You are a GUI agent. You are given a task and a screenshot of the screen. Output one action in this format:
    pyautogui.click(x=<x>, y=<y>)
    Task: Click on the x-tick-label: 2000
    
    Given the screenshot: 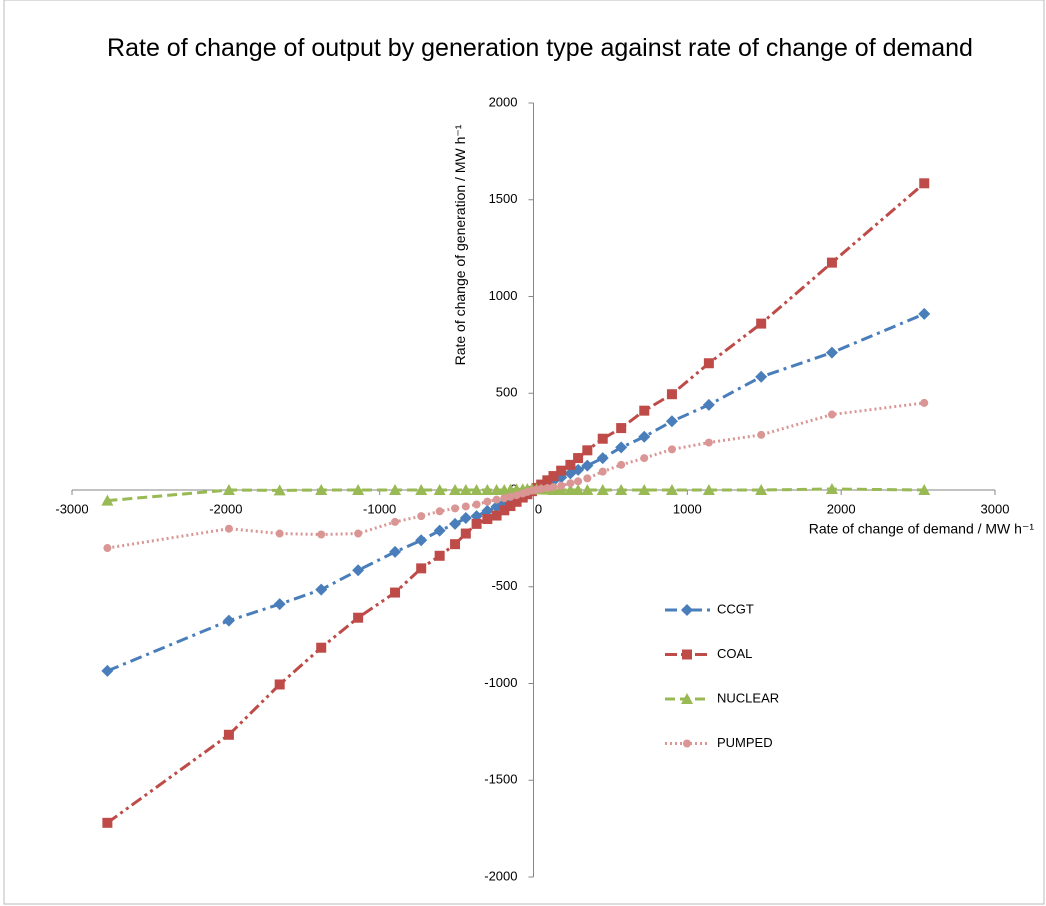 What is the action you would take?
    pyautogui.click(x=841, y=508)
    